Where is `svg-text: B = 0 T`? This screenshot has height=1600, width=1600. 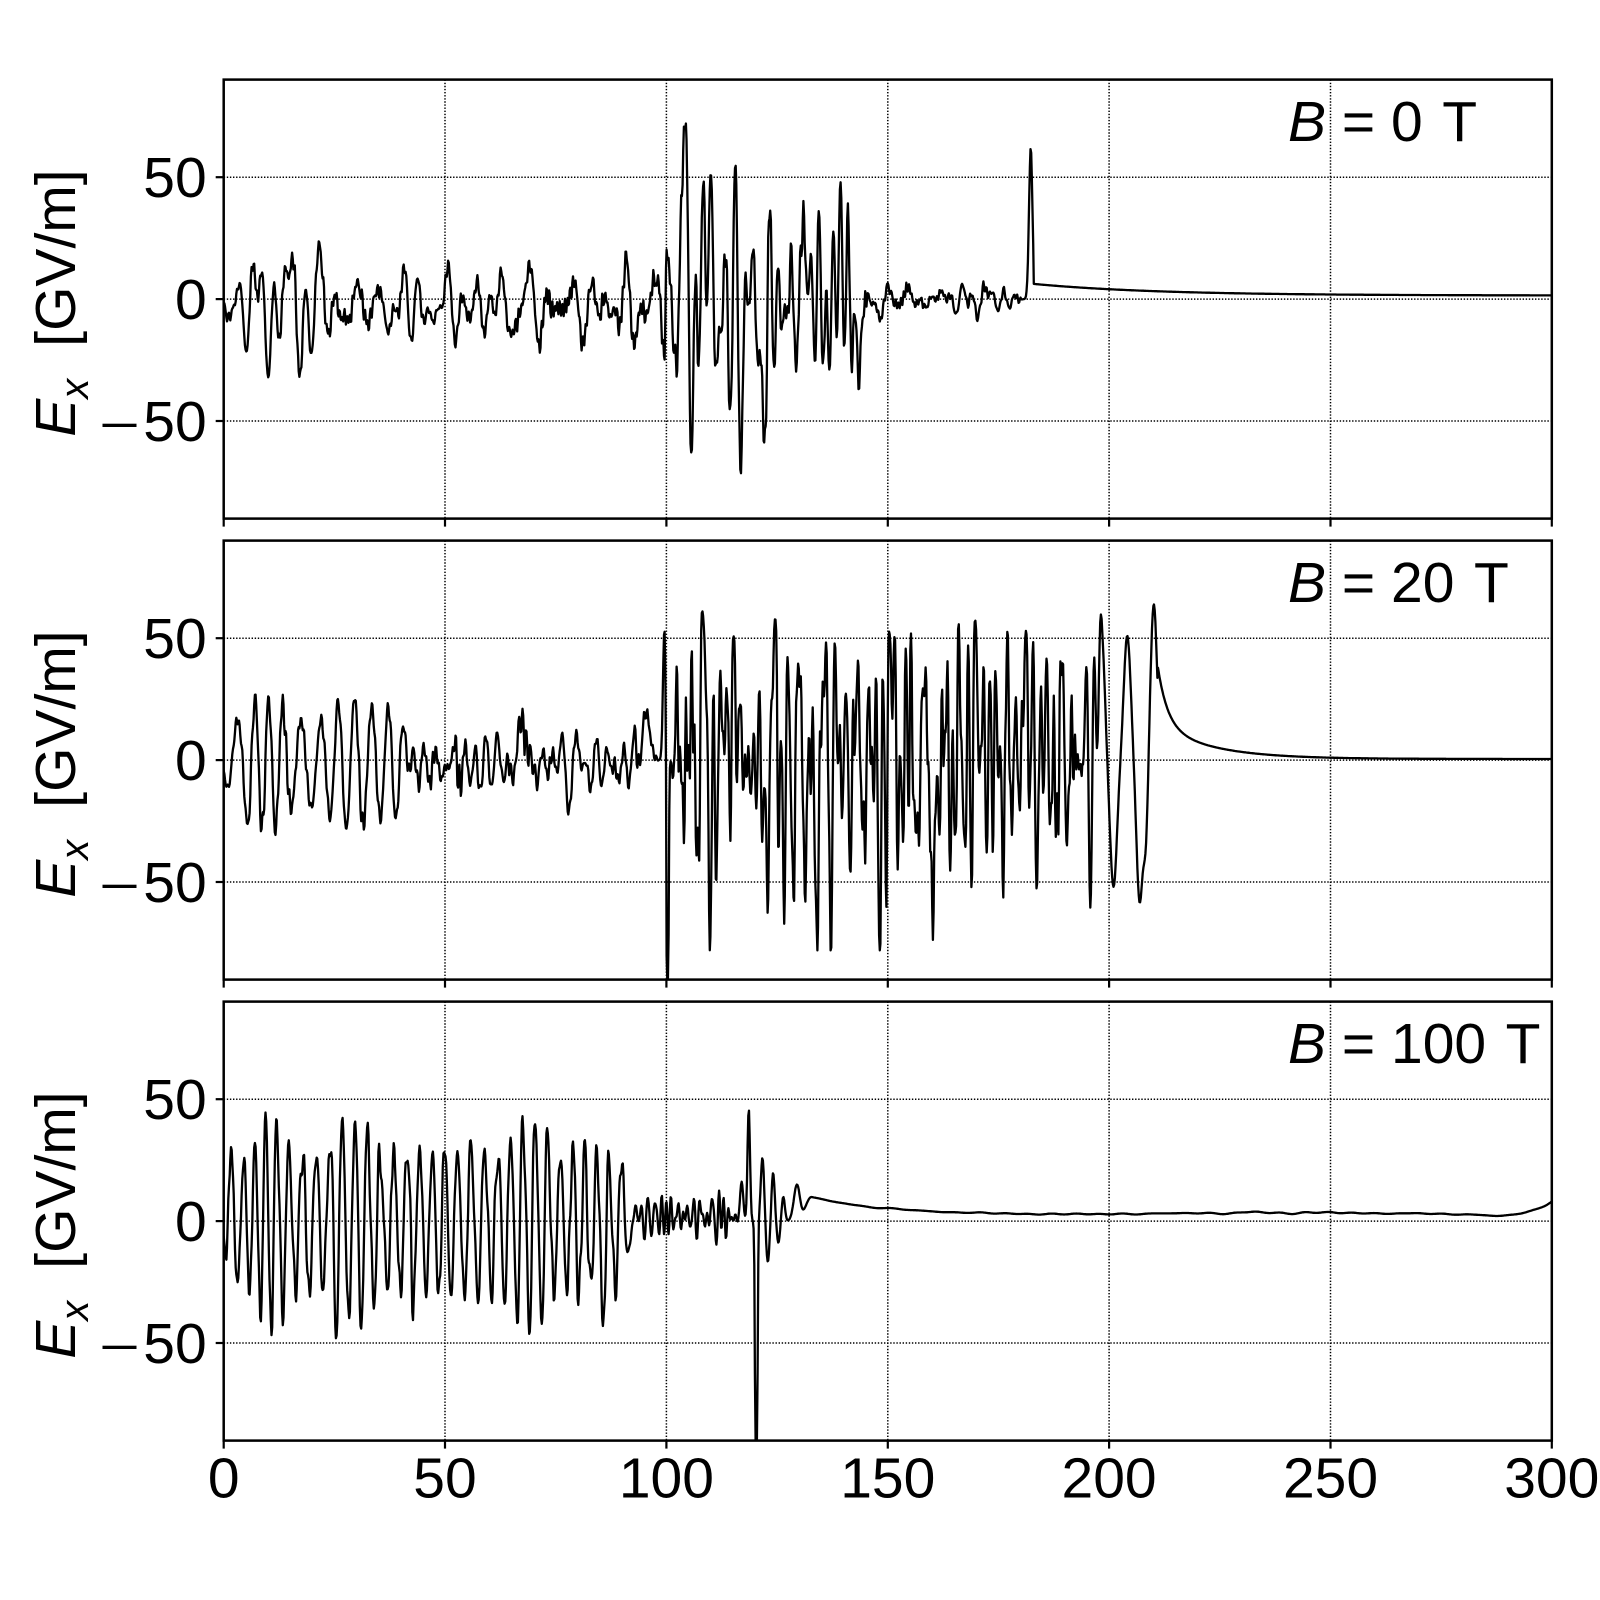
svg-text: B = 0 T is located at coordinates (1382, 122).